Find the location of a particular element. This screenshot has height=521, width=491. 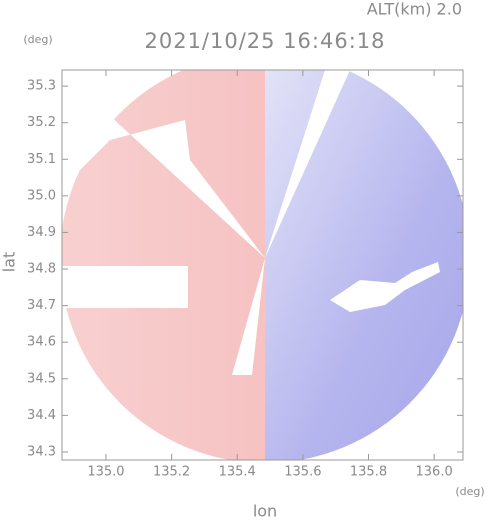

y-axis-label: lat is located at coordinates (9, 262).